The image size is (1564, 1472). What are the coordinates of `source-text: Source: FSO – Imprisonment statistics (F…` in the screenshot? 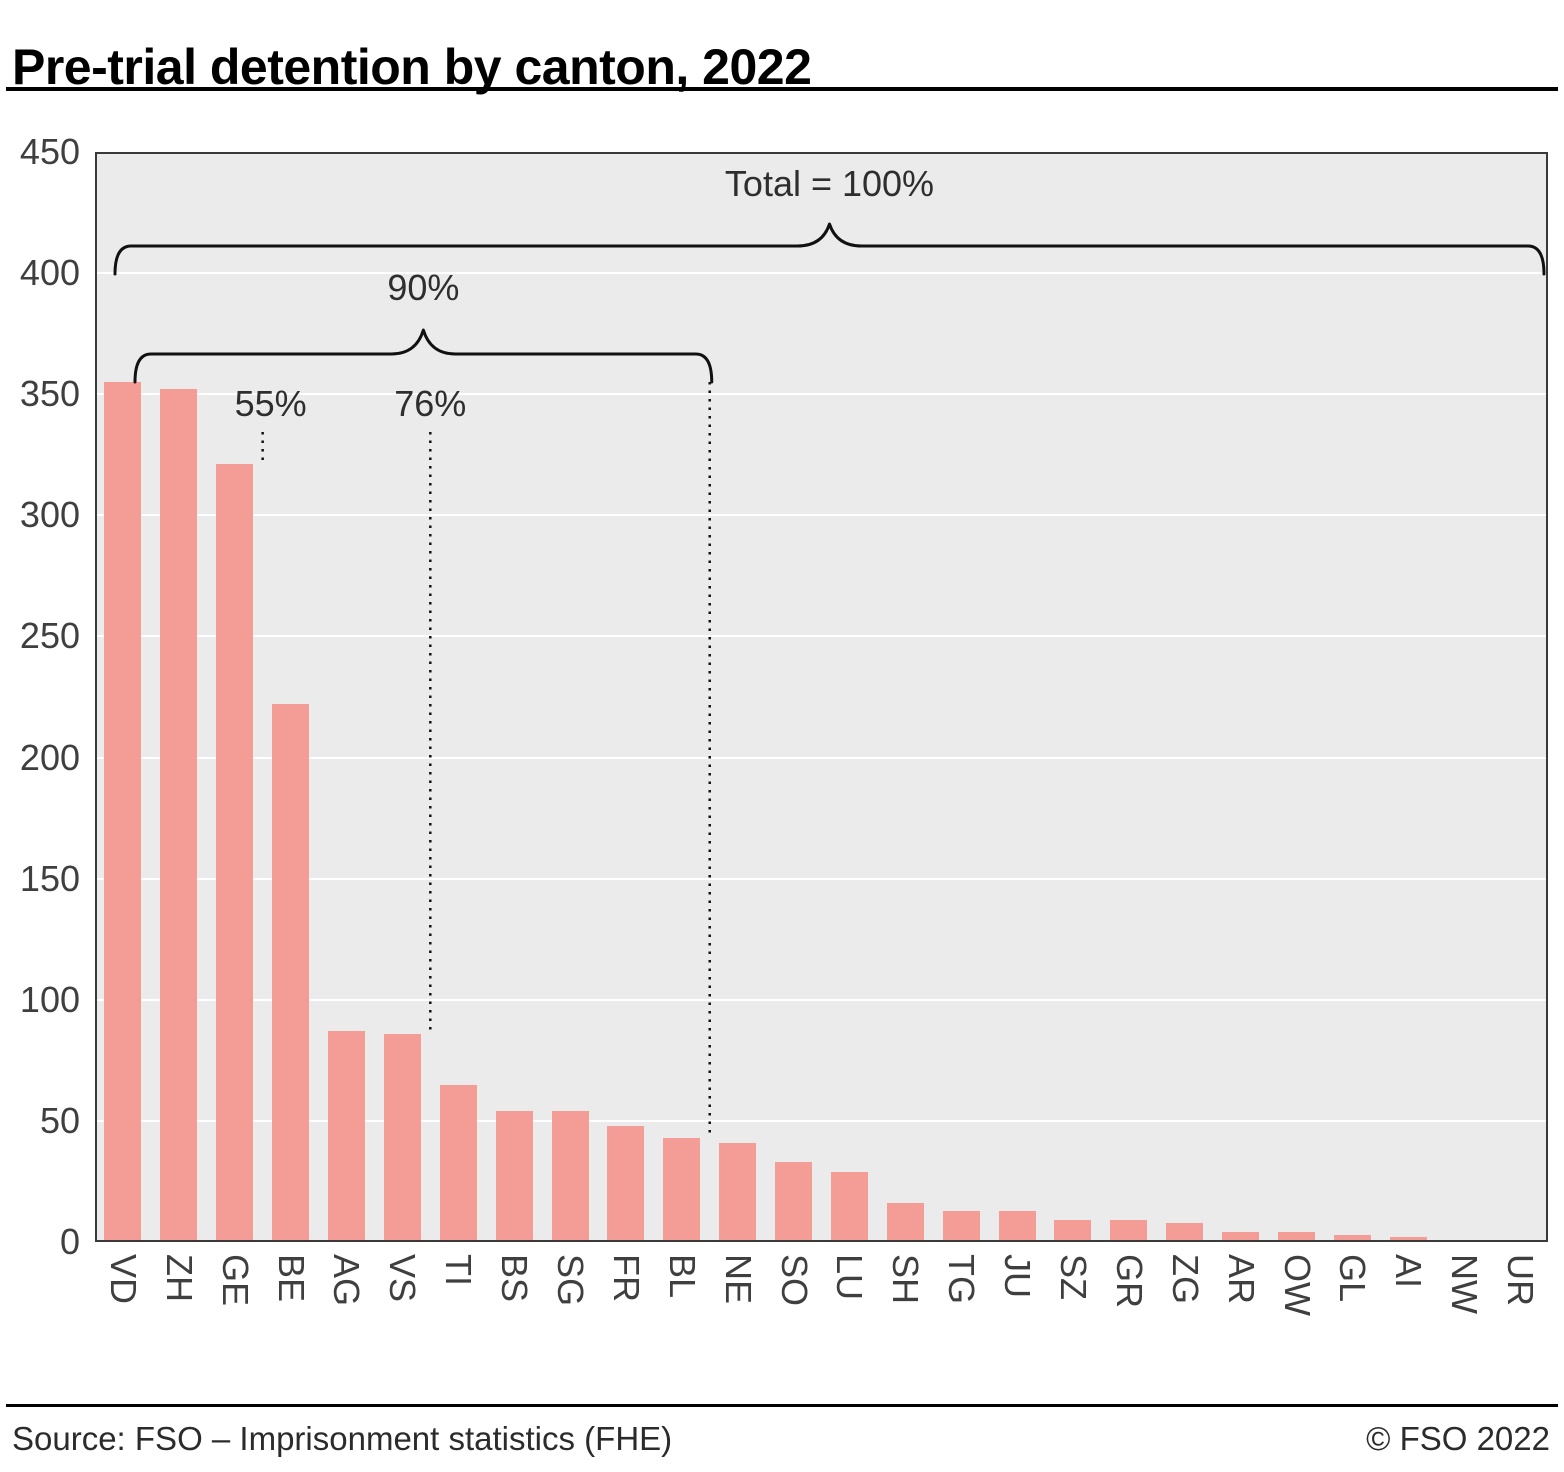 It's located at (342, 1438).